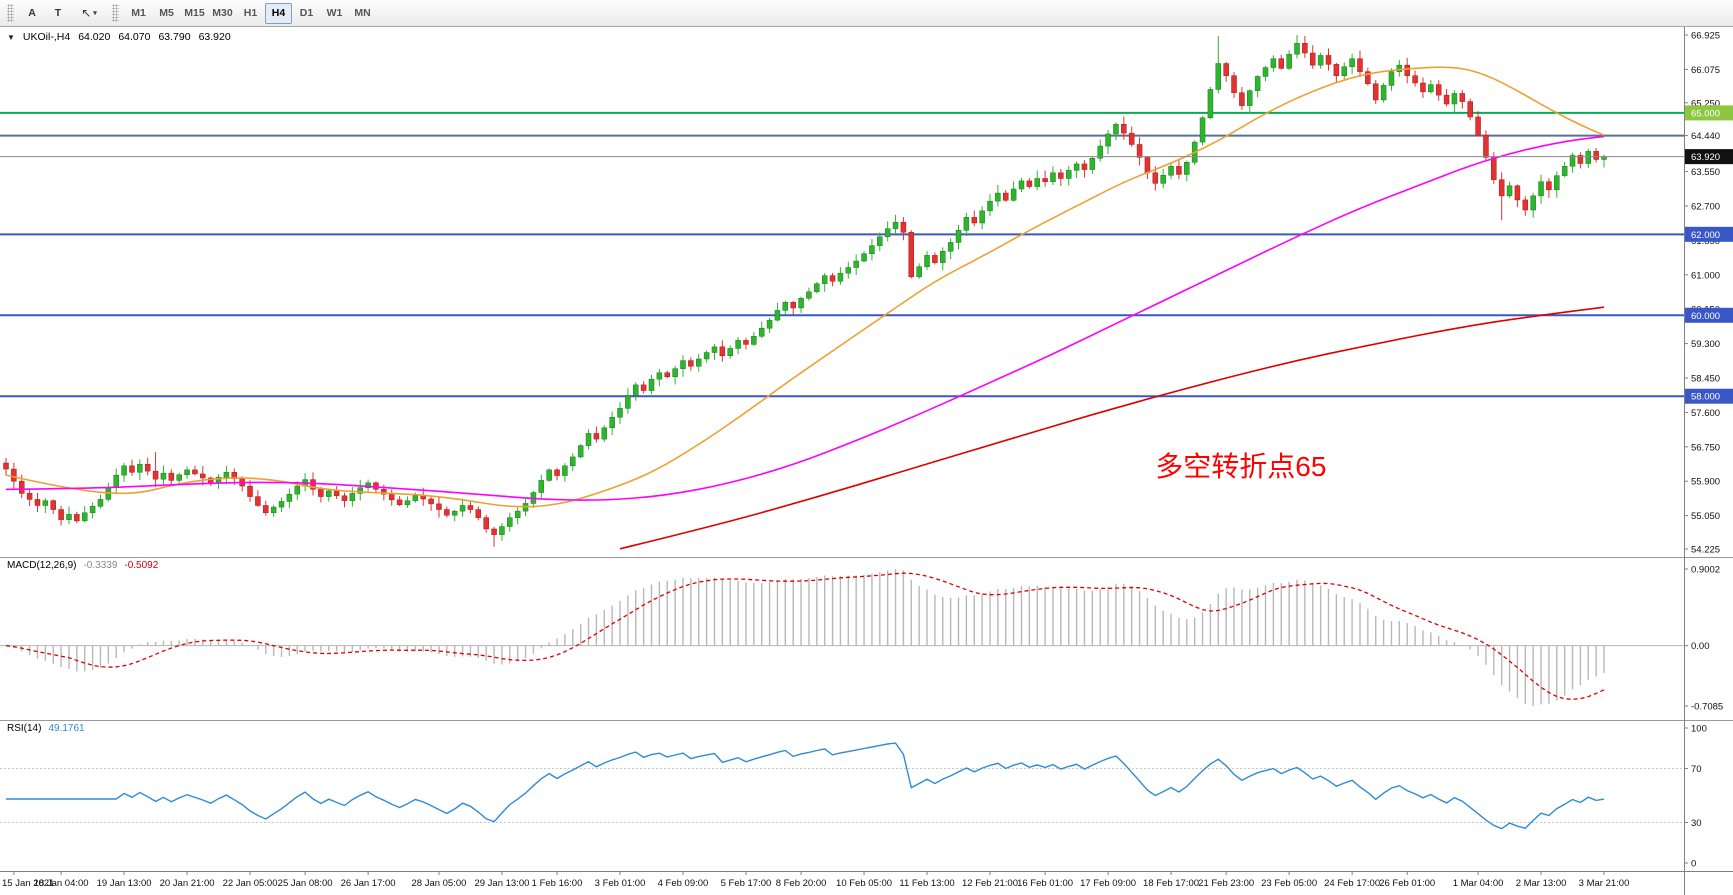 This screenshot has width=1733, height=895. Describe the element at coordinates (557, 883) in the screenshot. I see `svg-text: 1 Feb 16:00` at that location.